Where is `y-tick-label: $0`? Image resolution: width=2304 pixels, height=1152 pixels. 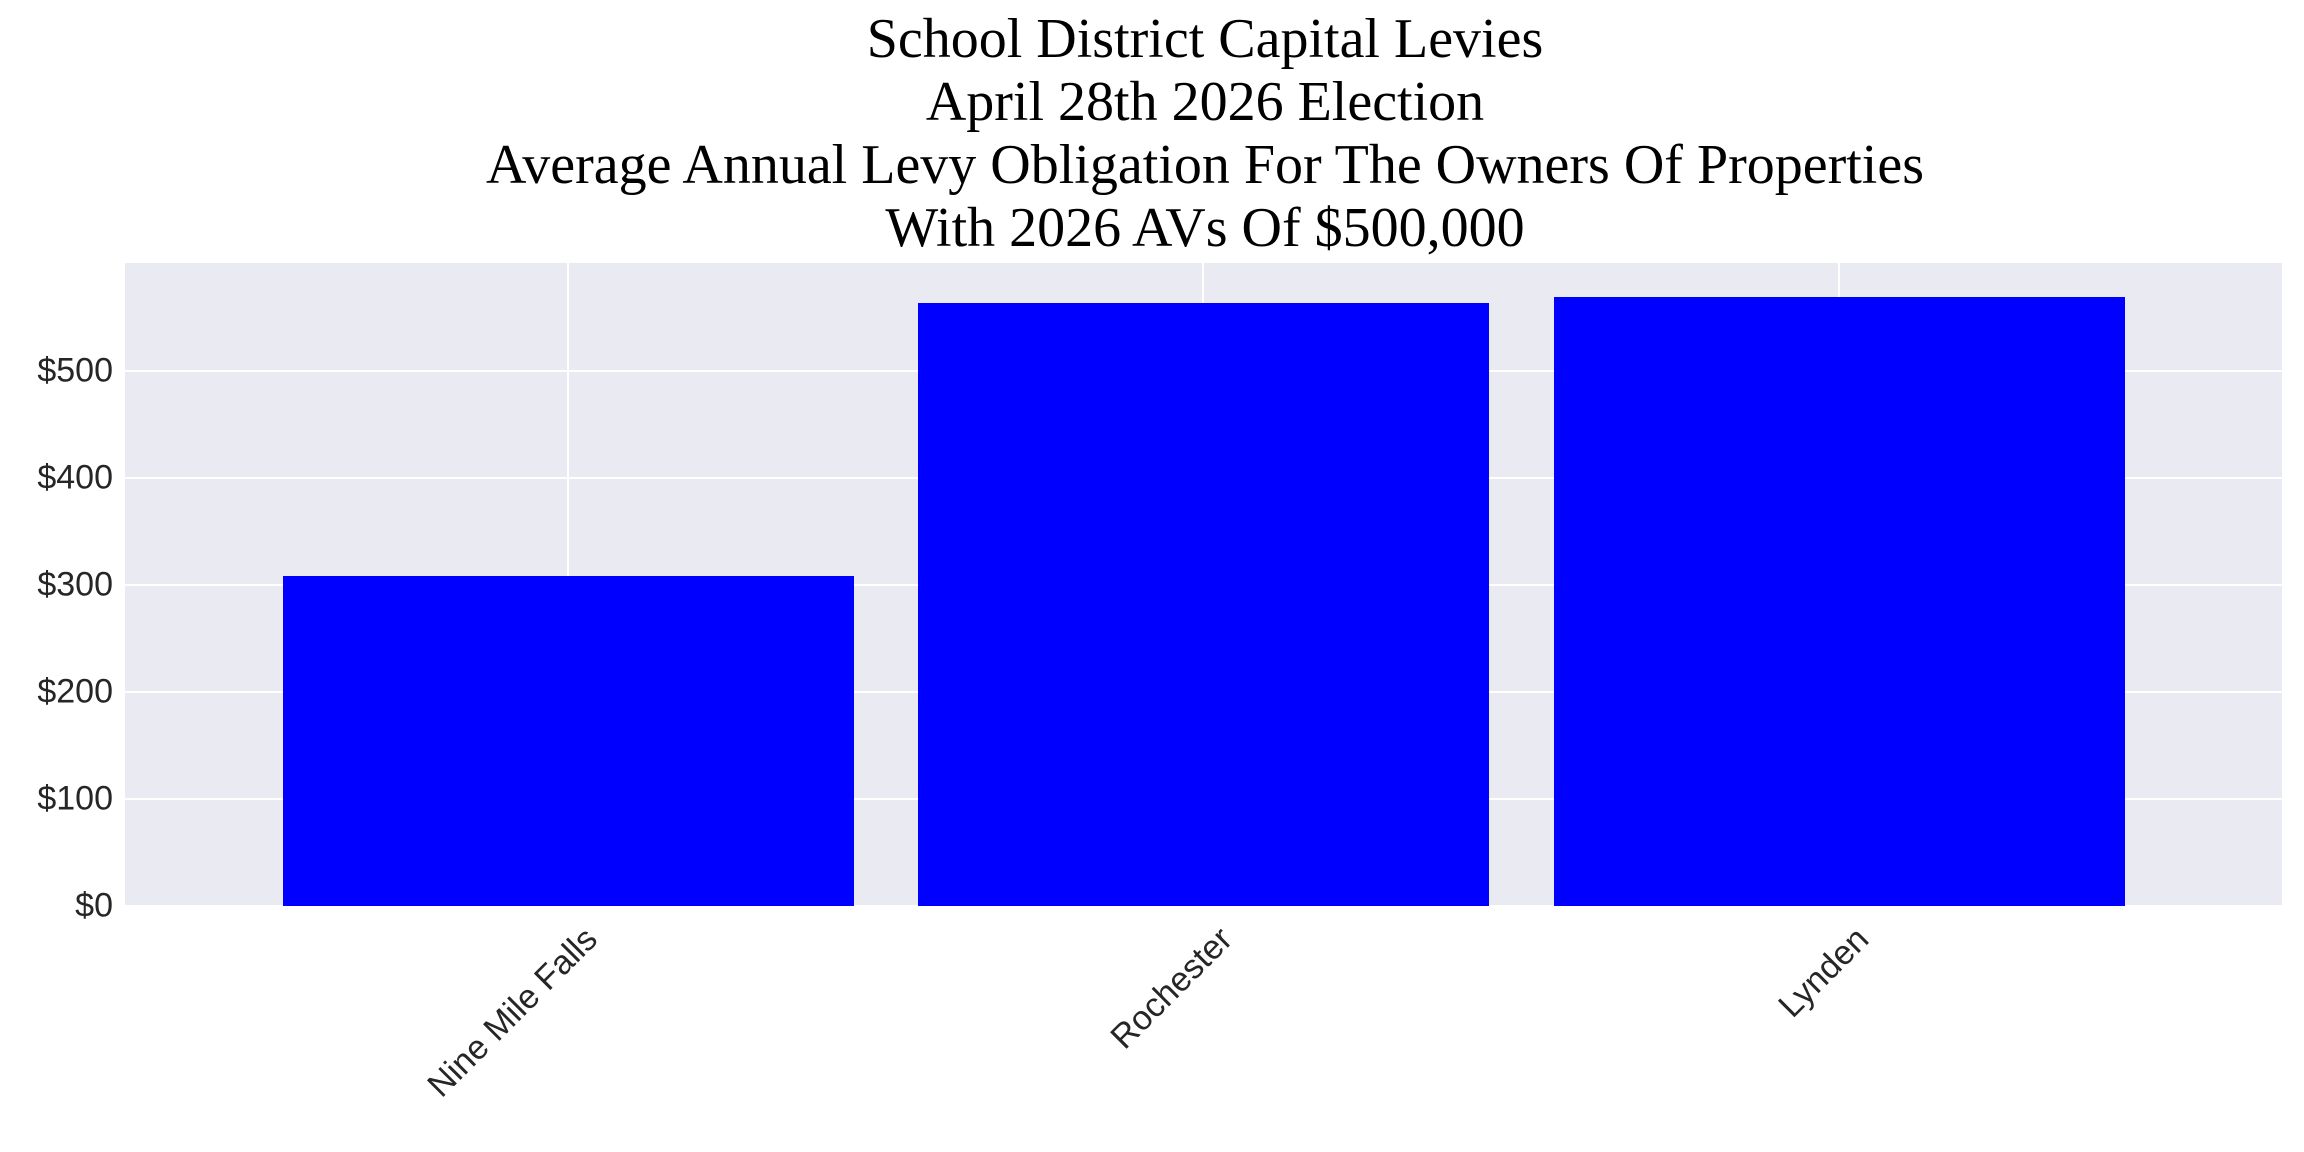
y-tick-label: $0 is located at coordinates (94, 905).